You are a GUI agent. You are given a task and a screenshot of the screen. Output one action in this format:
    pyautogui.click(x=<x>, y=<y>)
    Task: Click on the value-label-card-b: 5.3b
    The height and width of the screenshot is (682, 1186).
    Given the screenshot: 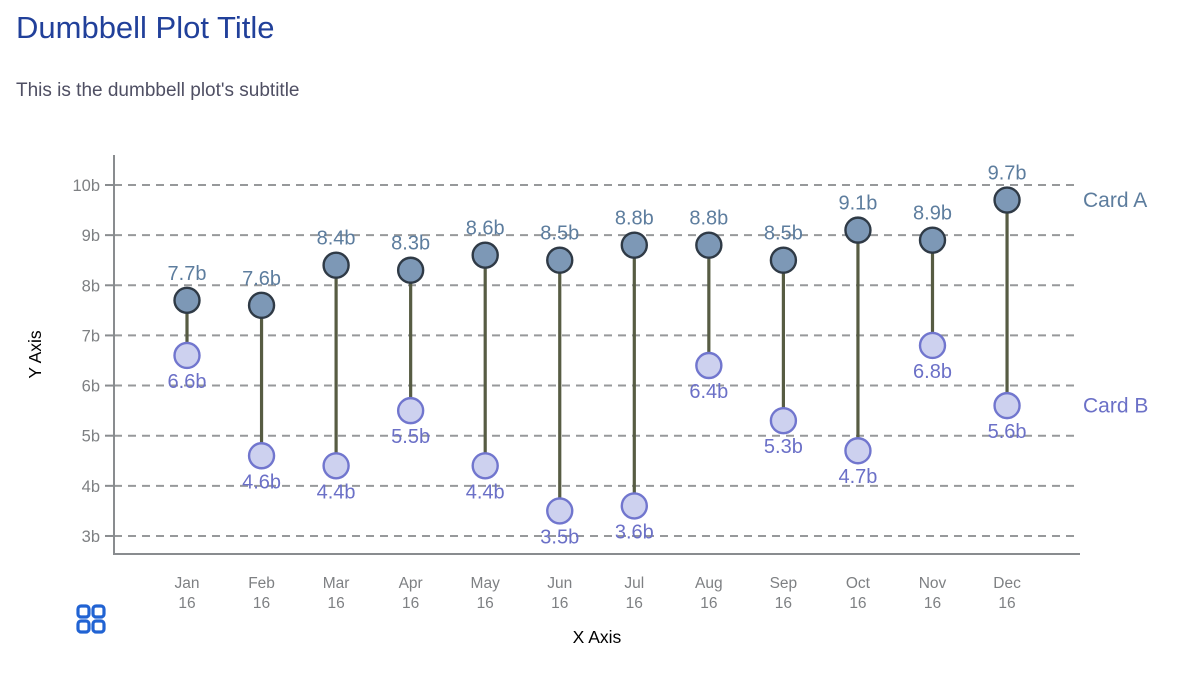 What is the action you would take?
    pyautogui.click(x=783, y=447)
    